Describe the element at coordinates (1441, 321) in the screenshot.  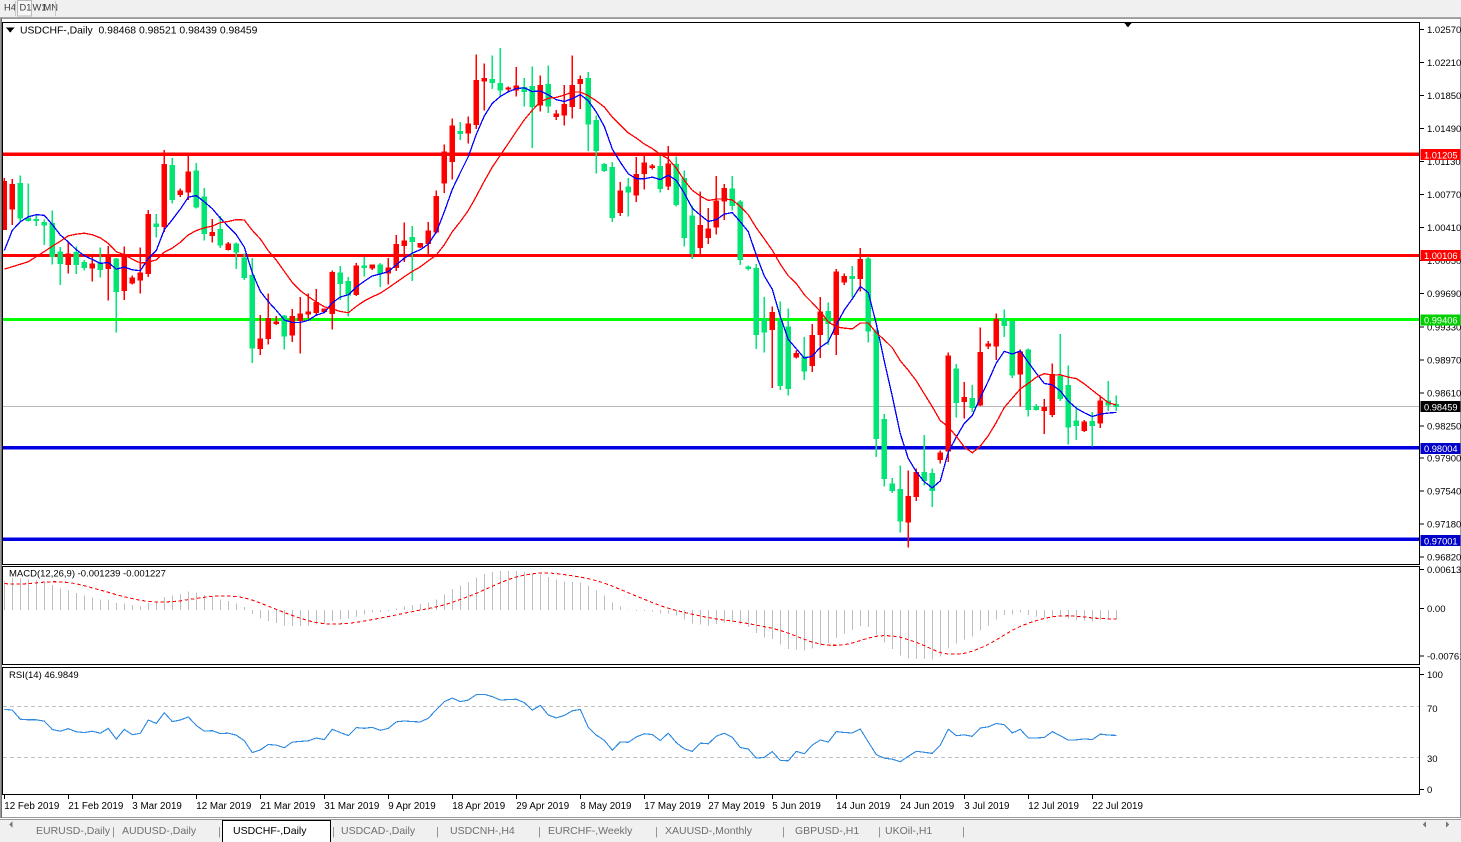
I see `svg-text: 0.99406` at that location.